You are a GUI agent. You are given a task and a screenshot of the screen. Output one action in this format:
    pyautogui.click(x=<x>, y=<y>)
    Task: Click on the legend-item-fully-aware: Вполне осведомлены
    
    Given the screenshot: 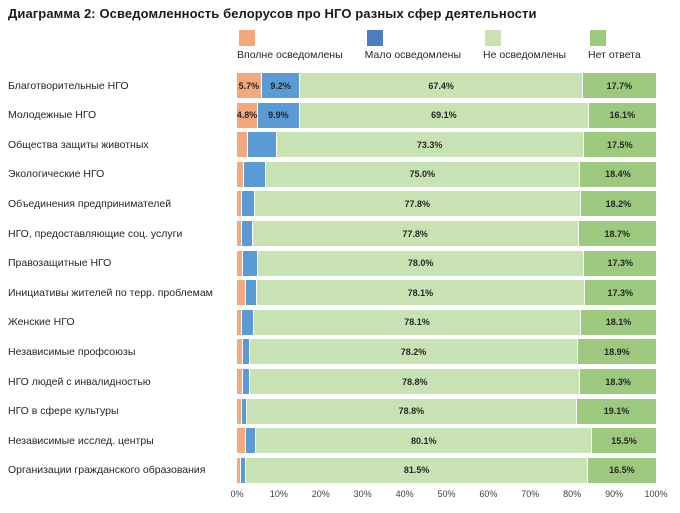 What is the action you would take?
    pyautogui.click(x=290, y=45)
    